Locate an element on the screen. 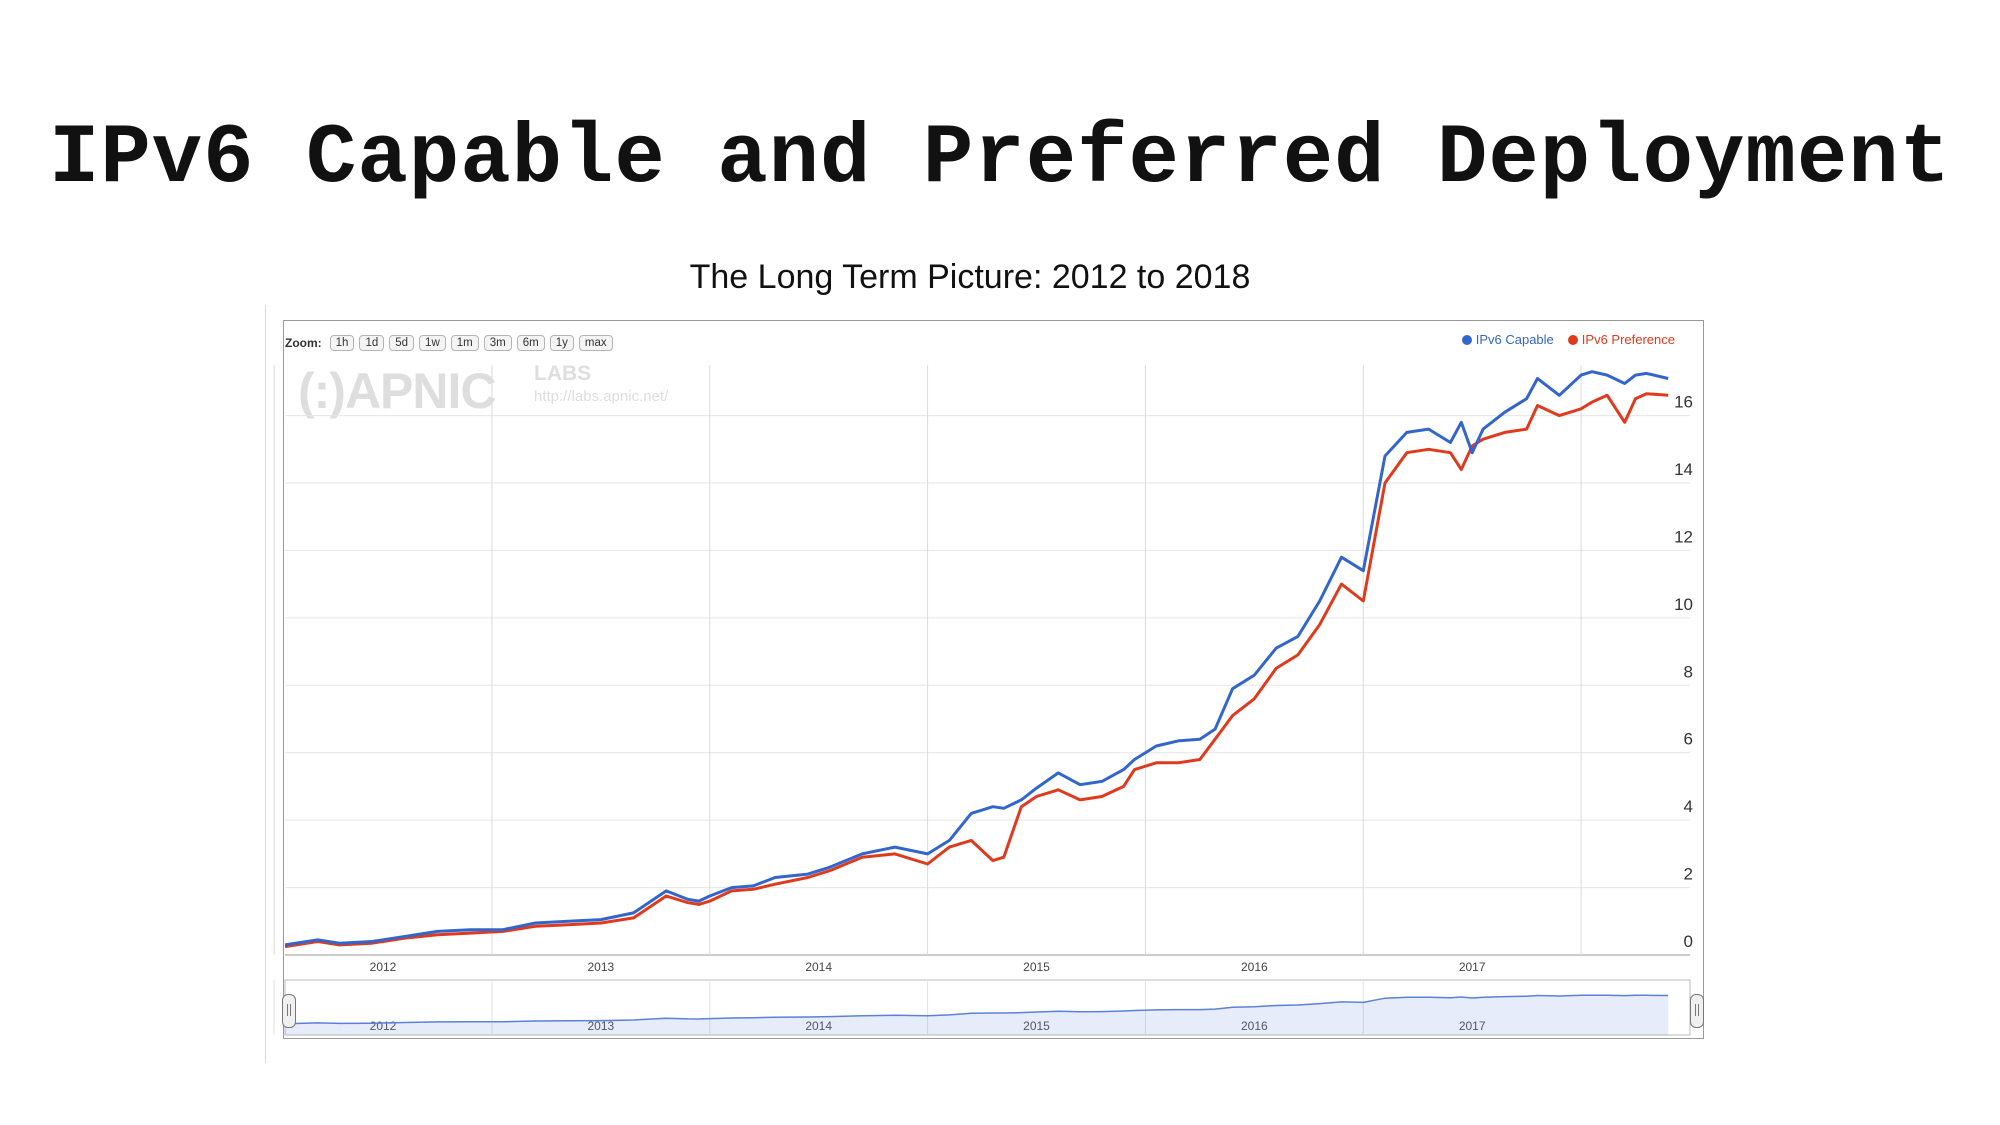 The height and width of the screenshot is (1125, 2000). x-tick-label: 2012 is located at coordinates (383, 967).